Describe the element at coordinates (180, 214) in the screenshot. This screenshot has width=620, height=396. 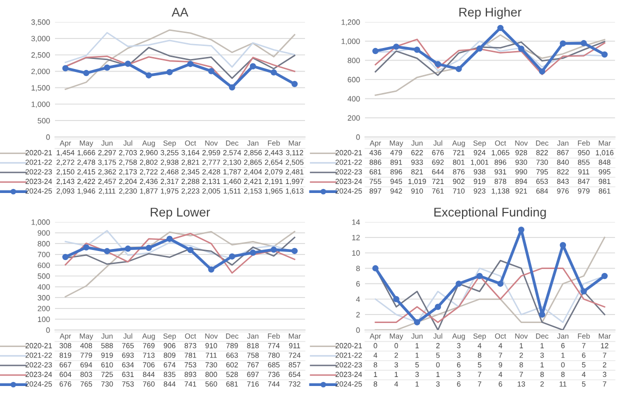
I see `chart-title: Rep Lower` at that location.